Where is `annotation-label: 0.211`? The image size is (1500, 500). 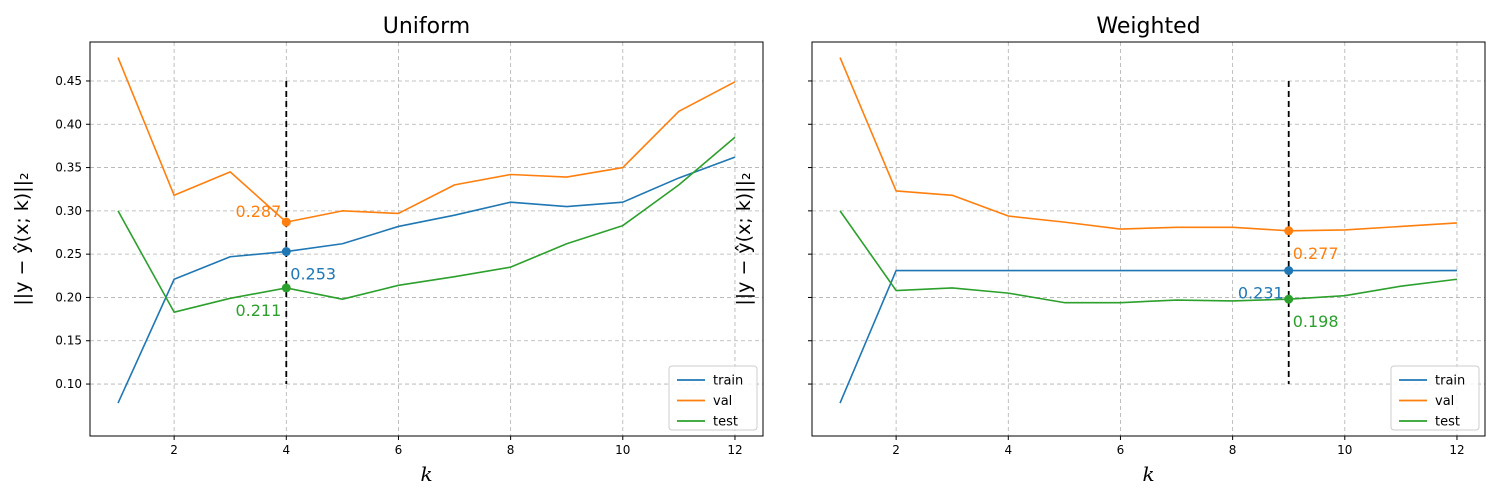
annotation-label: 0.211 is located at coordinates (258, 310).